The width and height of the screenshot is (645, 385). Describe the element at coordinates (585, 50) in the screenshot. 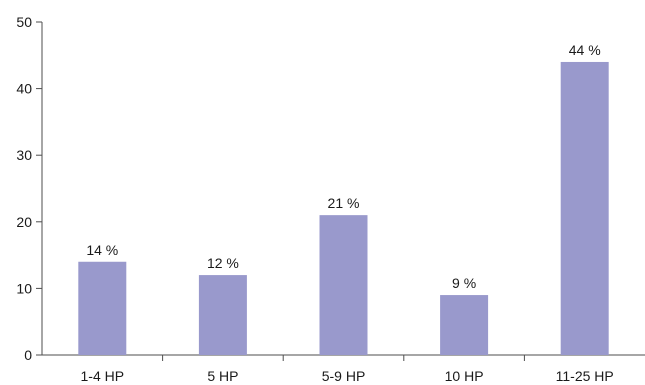

I see `bar-data-label: 44 %` at that location.